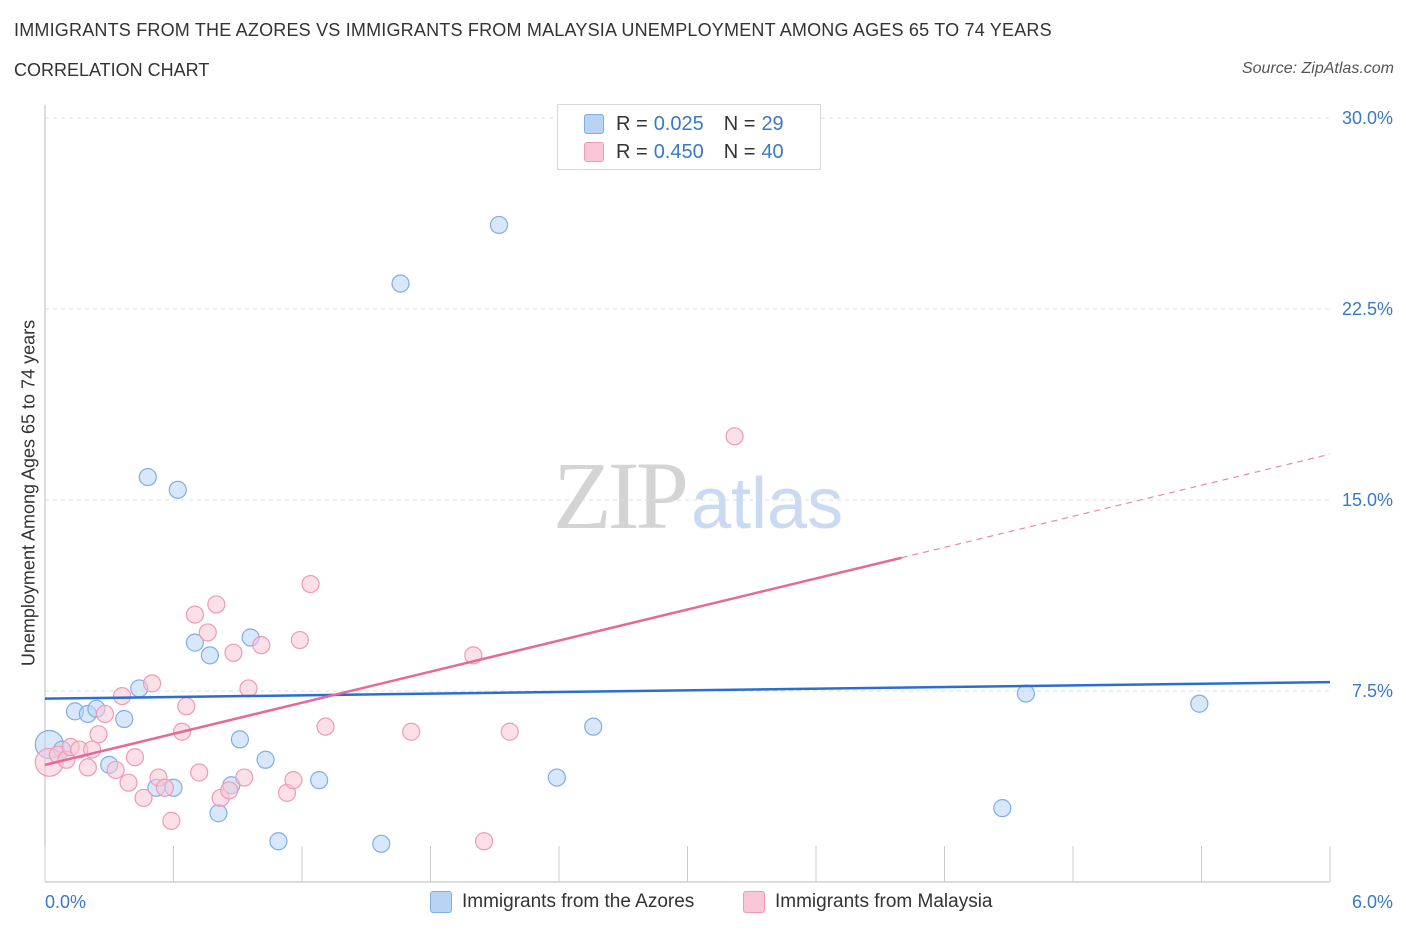 This screenshot has width=1406, height=930. What do you see at coordinates (1367, 500) in the screenshot?
I see `y-tick-label: 15.0%` at bounding box center [1367, 500].